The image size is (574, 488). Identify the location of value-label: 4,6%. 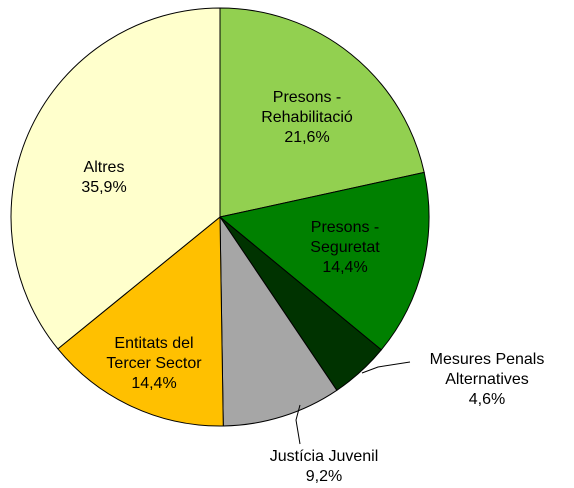
(487, 399).